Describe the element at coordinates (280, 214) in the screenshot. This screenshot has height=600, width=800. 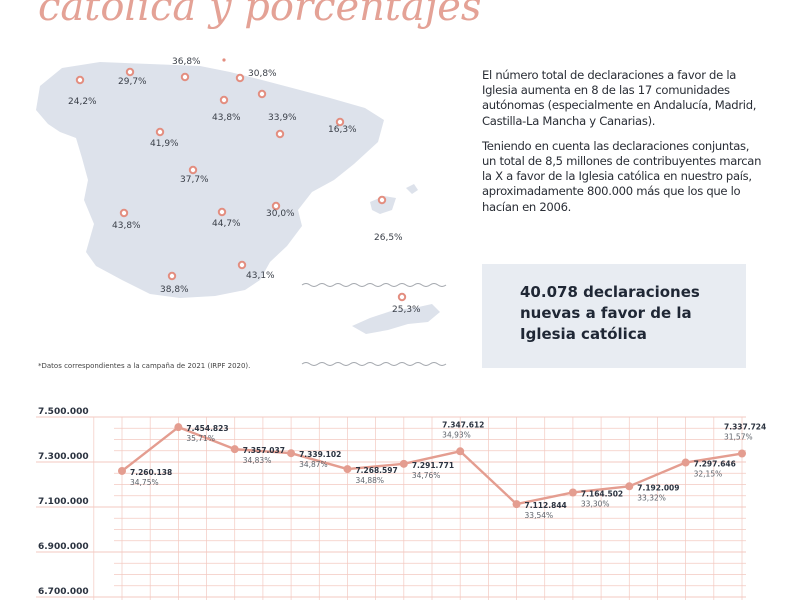
I see `map-region-label: 30,0%` at that location.